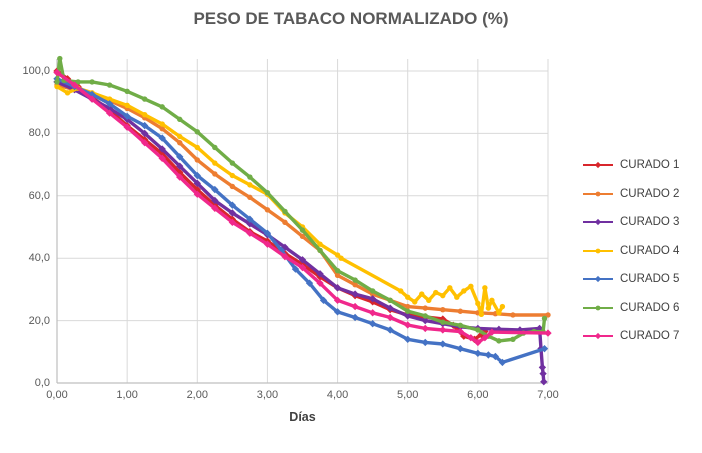  What do you see at coordinates (127, 395) in the screenshot?
I see `x-tick-label: 1,00` at bounding box center [127, 395].